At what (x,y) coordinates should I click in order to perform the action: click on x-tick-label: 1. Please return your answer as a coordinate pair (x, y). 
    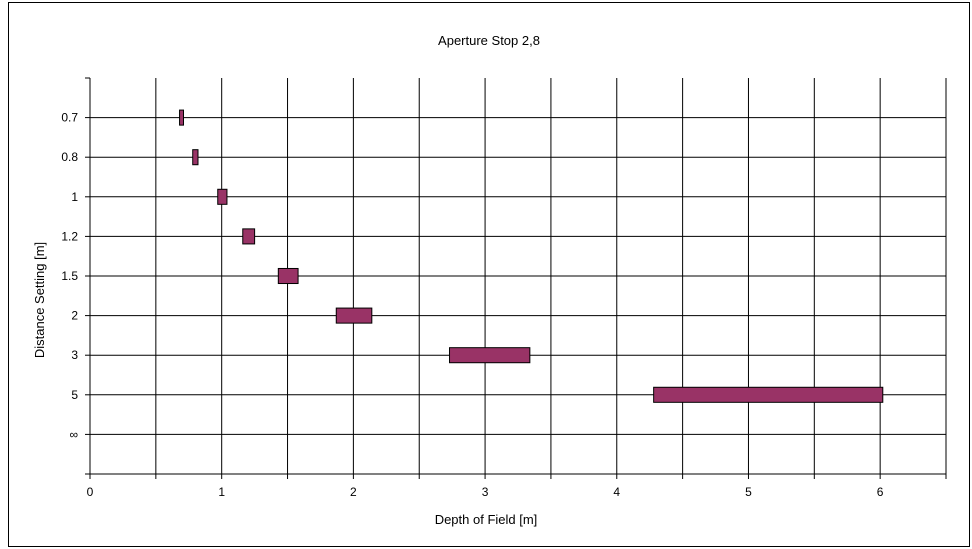
    Looking at the image, I should click on (221, 492).